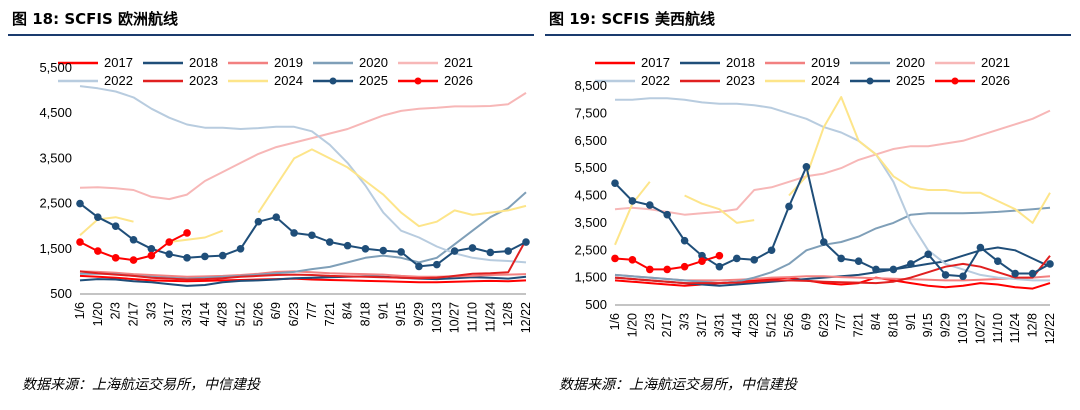 The width and height of the screenshot is (1080, 410). Describe the element at coordinates (719, 325) in the screenshot. I see `x-tick-label: 3/31` at that location.